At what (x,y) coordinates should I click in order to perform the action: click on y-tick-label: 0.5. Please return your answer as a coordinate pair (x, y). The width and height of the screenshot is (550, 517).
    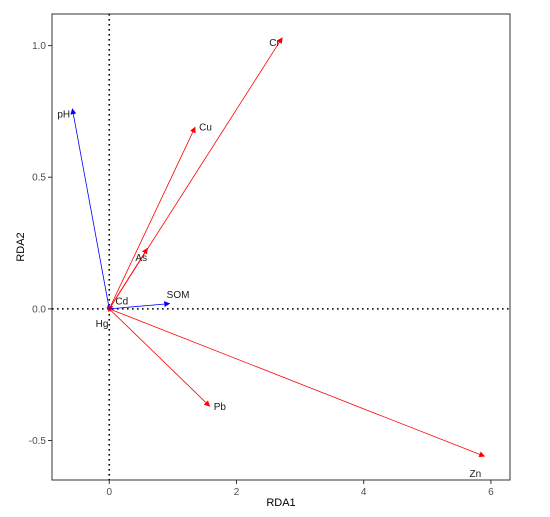
    Looking at the image, I should click on (39, 178).